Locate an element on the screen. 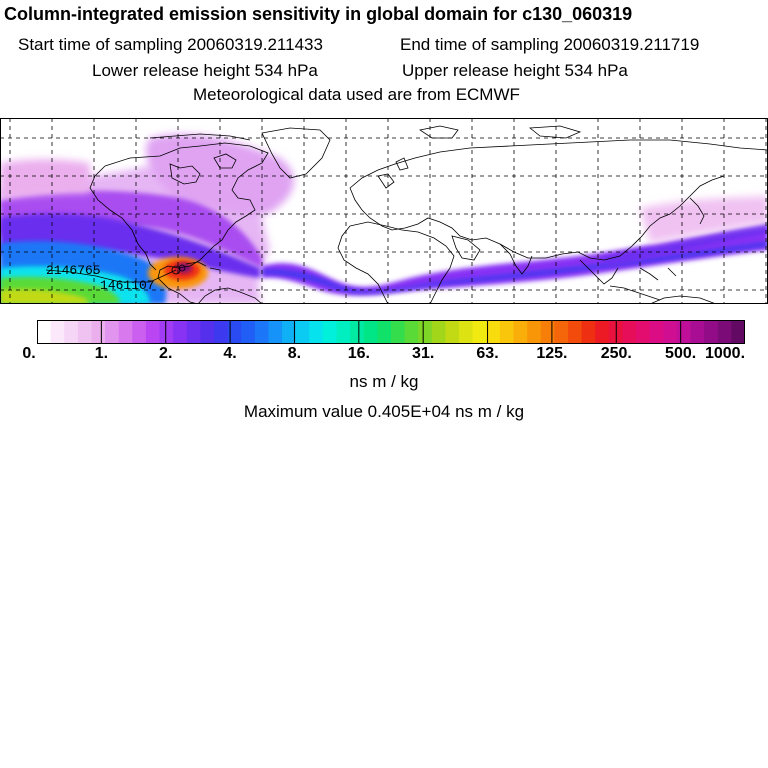 The width and height of the screenshot is (768, 768). maximum-value-label: Maximum value 0.405E+04 ns m / kg is located at coordinates (384, 411).